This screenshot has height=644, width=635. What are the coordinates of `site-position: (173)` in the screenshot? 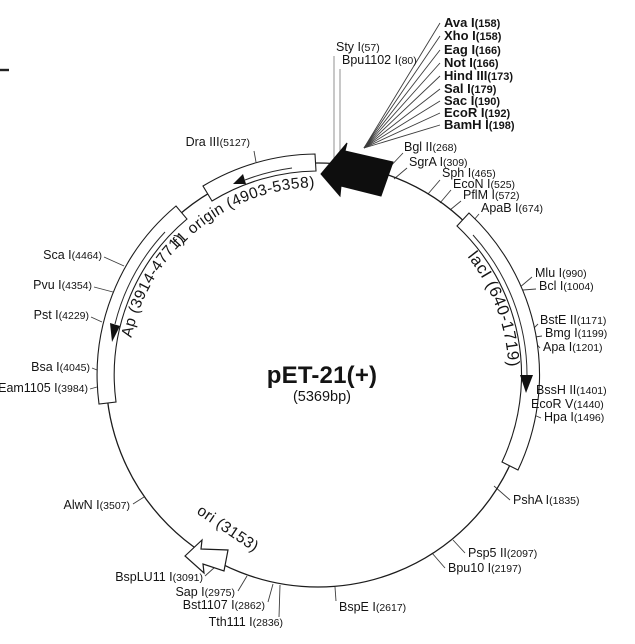 It's located at (500, 77).